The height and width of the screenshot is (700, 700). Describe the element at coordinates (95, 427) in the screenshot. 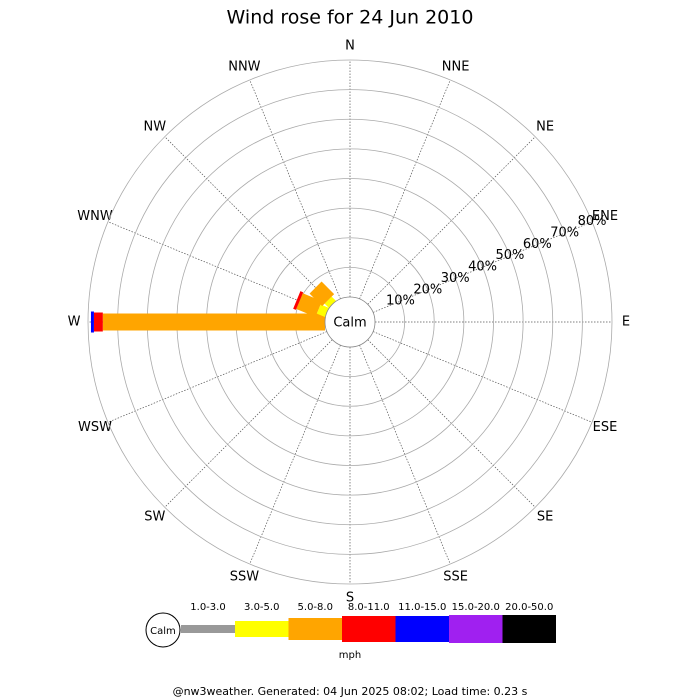

I see `direction-label: WSW` at that location.